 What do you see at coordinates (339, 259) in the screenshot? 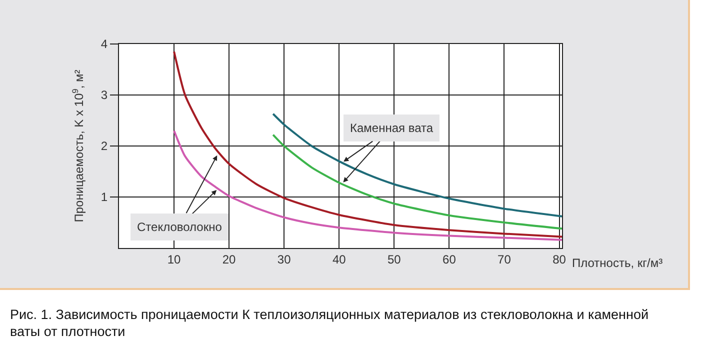
I see `x-tick-label: 40` at bounding box center [339, 259].